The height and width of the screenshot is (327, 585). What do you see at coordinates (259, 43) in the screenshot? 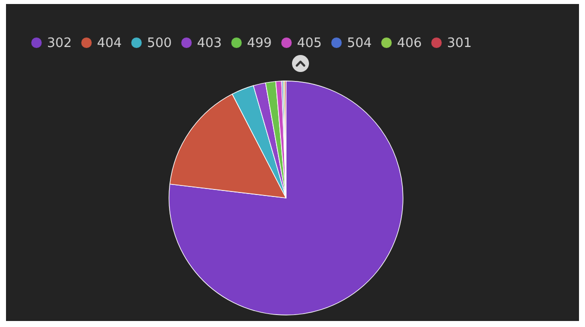
I see `legend-label: 499` at bounding box center [259, 43].